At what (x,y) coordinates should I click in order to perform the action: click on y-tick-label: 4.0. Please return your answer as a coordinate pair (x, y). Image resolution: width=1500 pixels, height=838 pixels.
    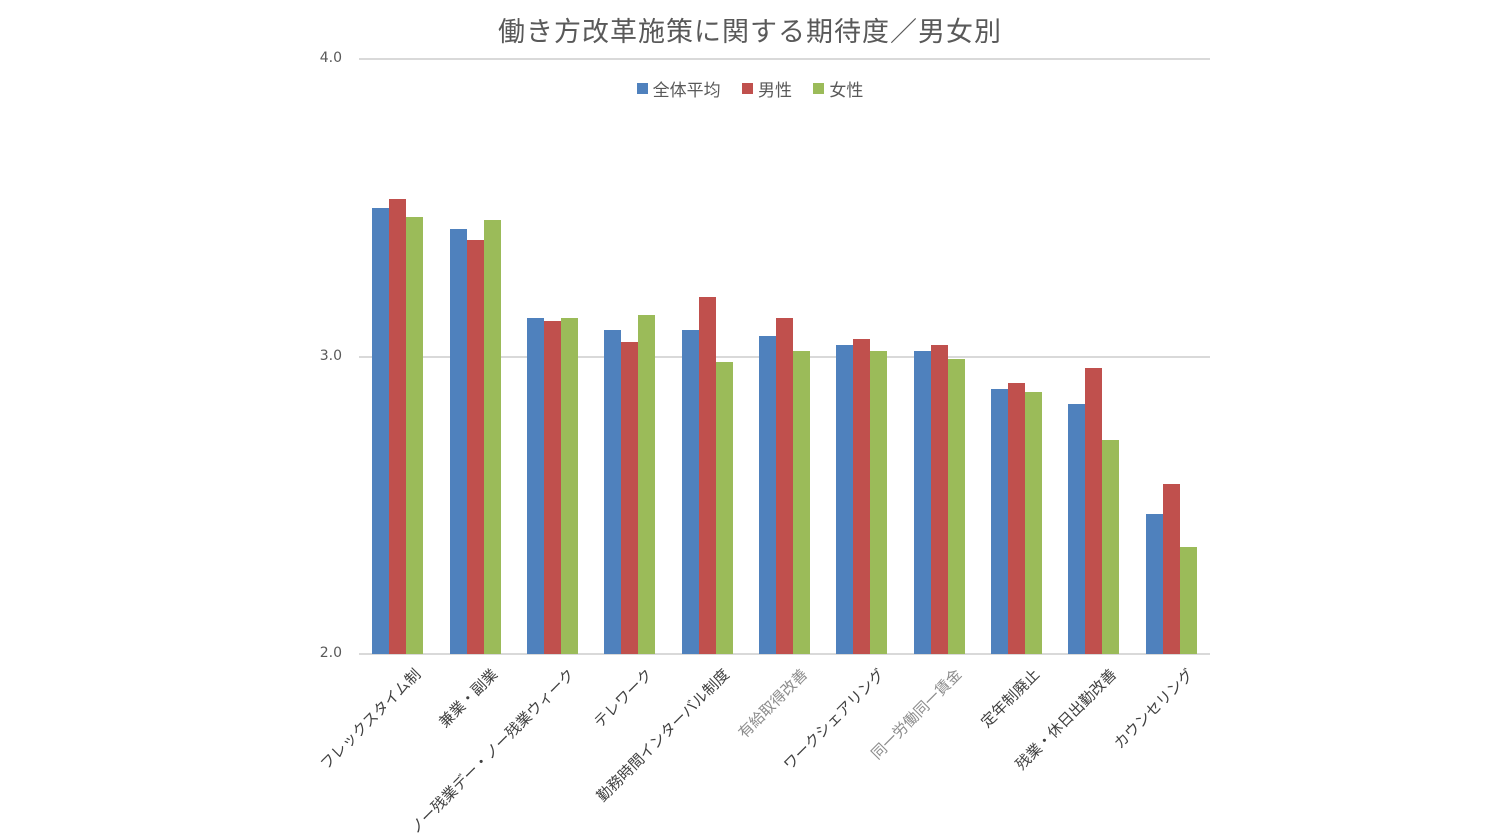
    Looking at the image, I should click on (330, 58).